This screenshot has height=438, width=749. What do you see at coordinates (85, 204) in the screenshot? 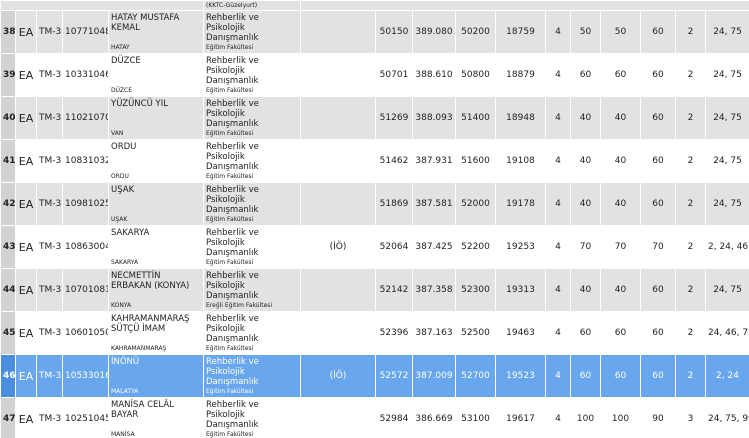
I see `code-cell: 109810259` at bounding box center [85, 204].